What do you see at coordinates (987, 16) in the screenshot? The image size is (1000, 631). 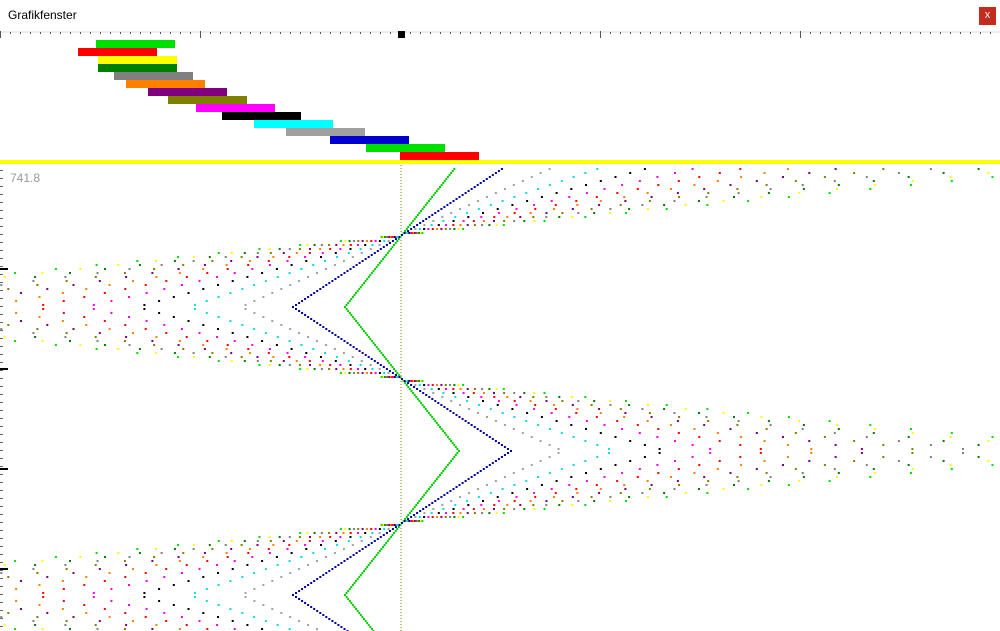 I see `close-button: x` at bounding box center [987, 16].